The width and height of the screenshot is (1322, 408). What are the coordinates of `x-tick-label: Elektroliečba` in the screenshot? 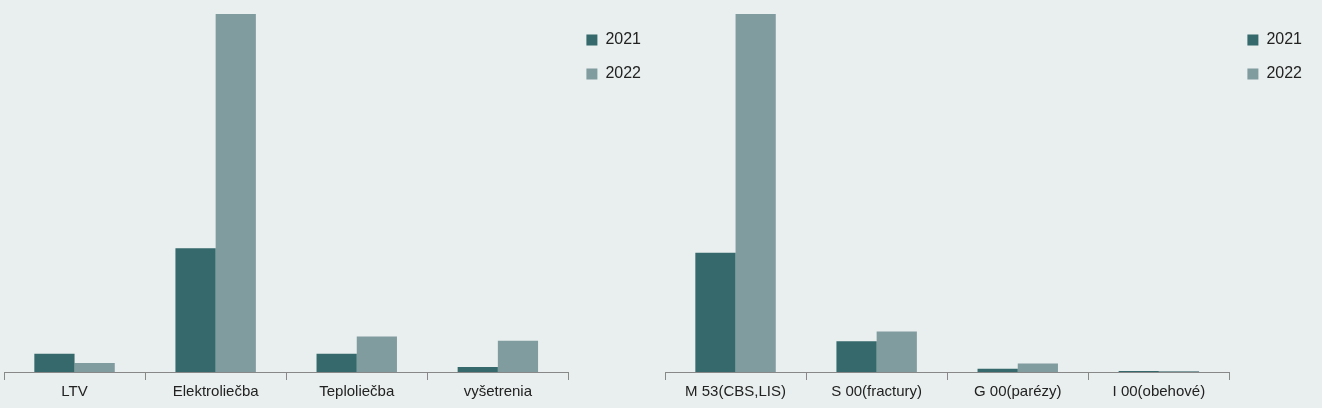 It's located at (216, 391).